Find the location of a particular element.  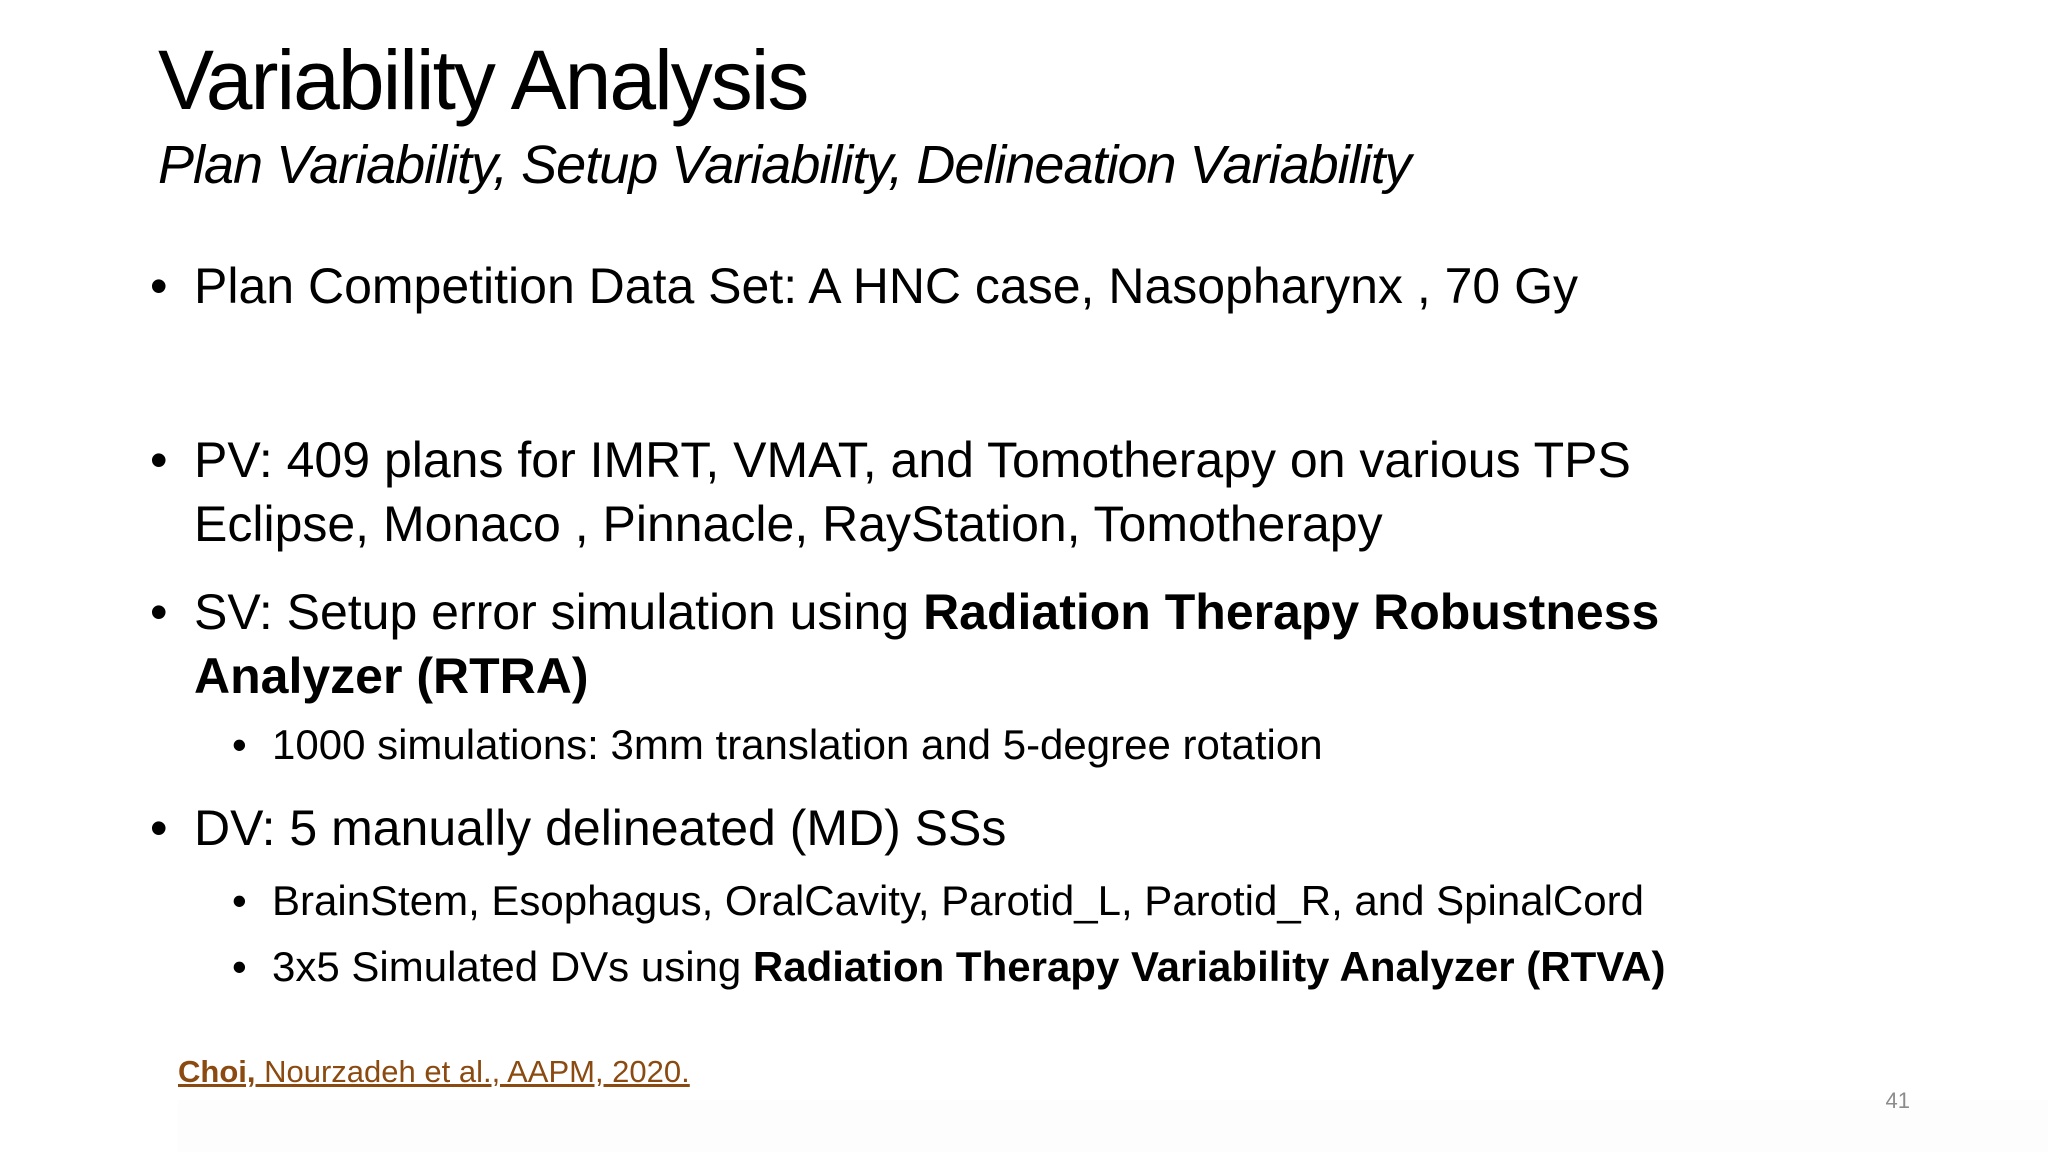

page-number: 41 is located at coordinates (1897, 1100).